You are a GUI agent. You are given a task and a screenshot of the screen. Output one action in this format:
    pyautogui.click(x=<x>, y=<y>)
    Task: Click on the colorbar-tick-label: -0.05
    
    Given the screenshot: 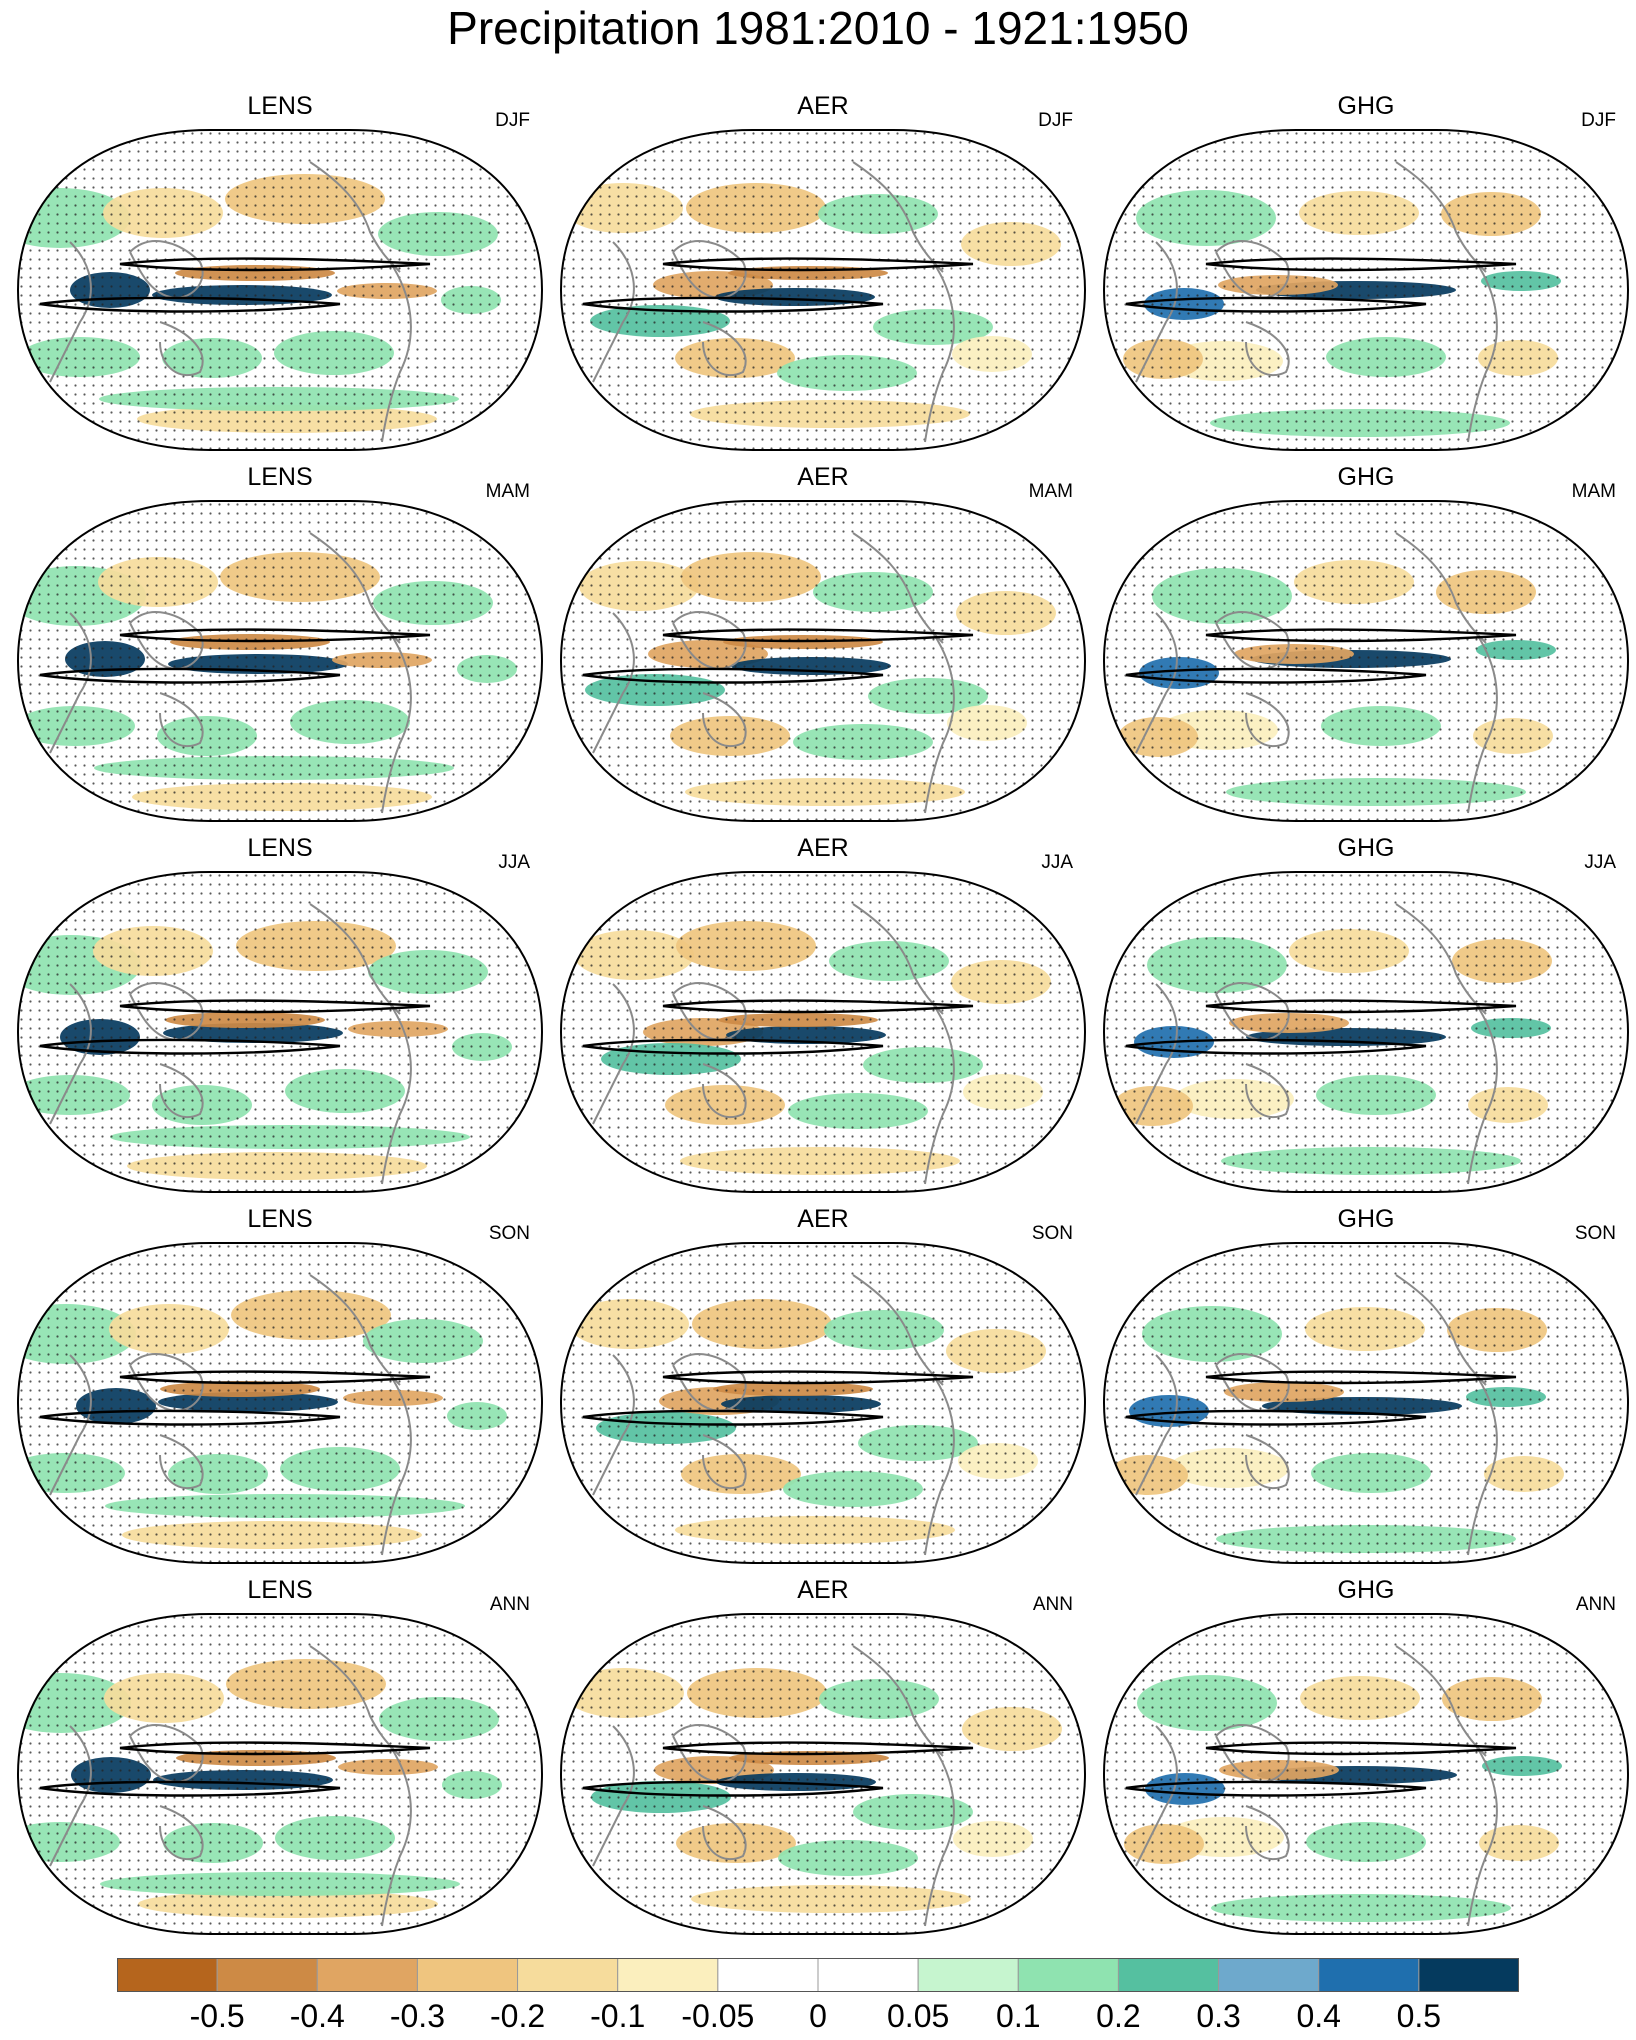 What is the action you would take?
    pyautogui.click(x=718, y=2016)
    